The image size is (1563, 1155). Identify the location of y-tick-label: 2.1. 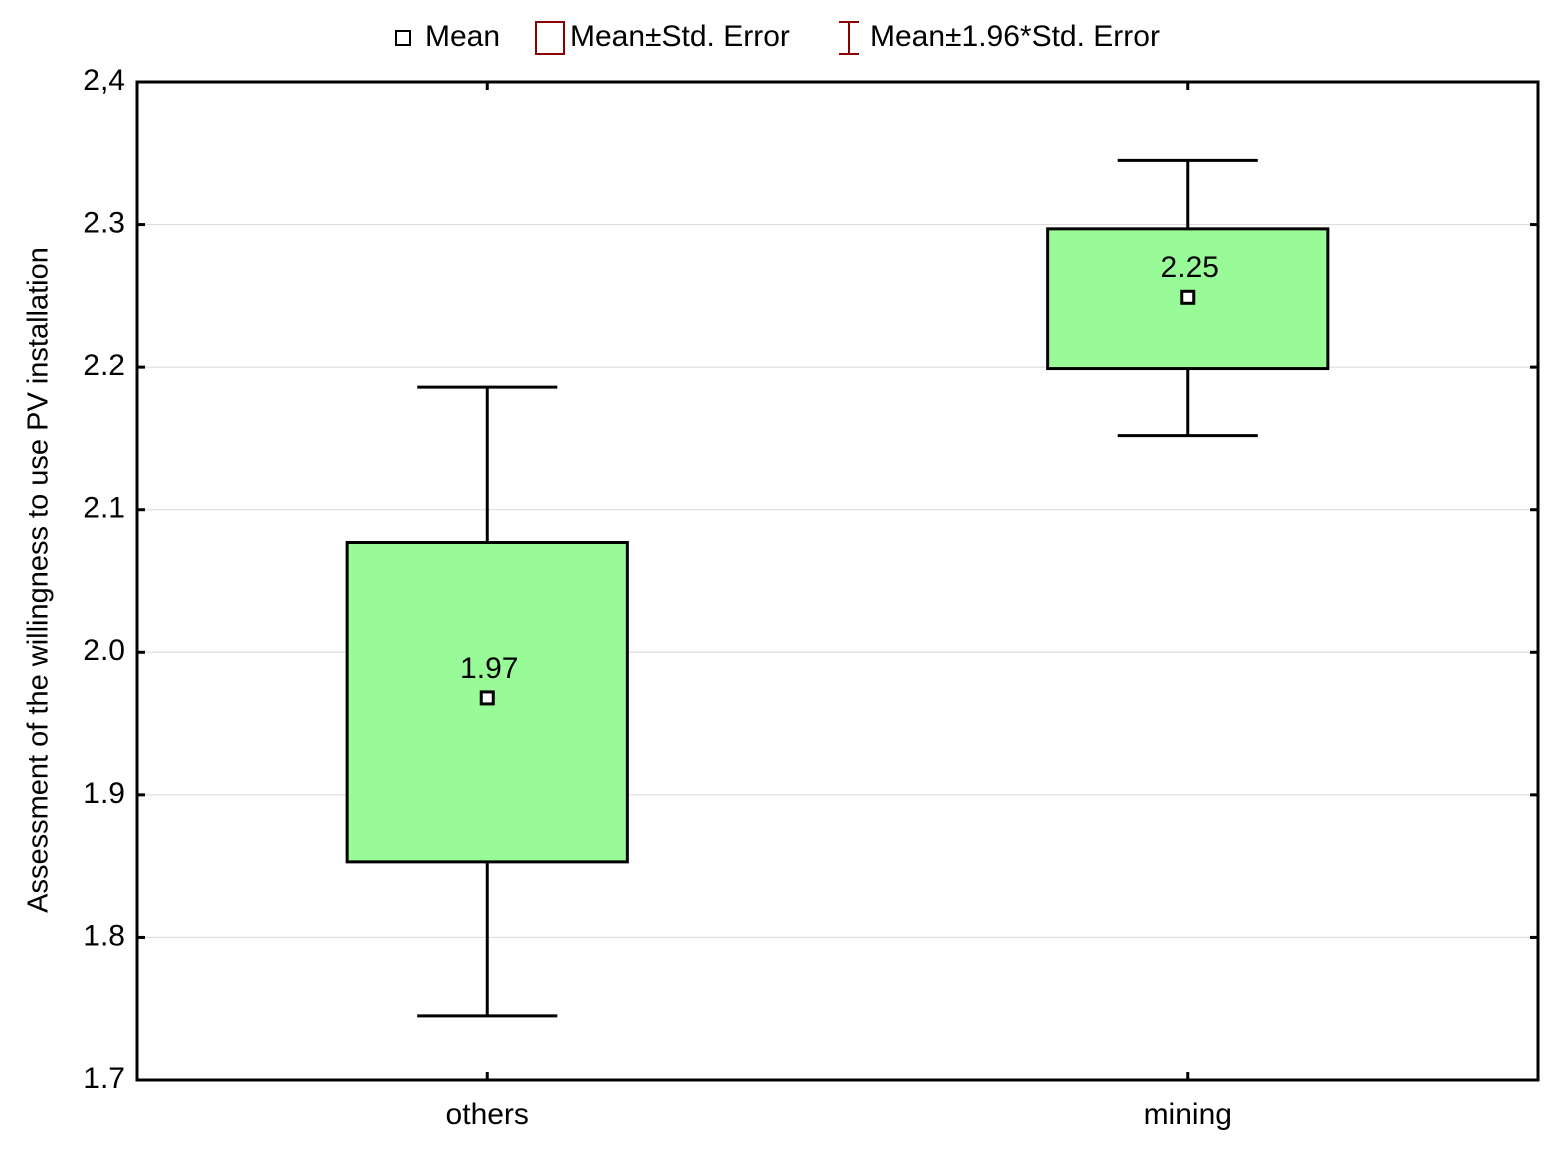
(104, 508).